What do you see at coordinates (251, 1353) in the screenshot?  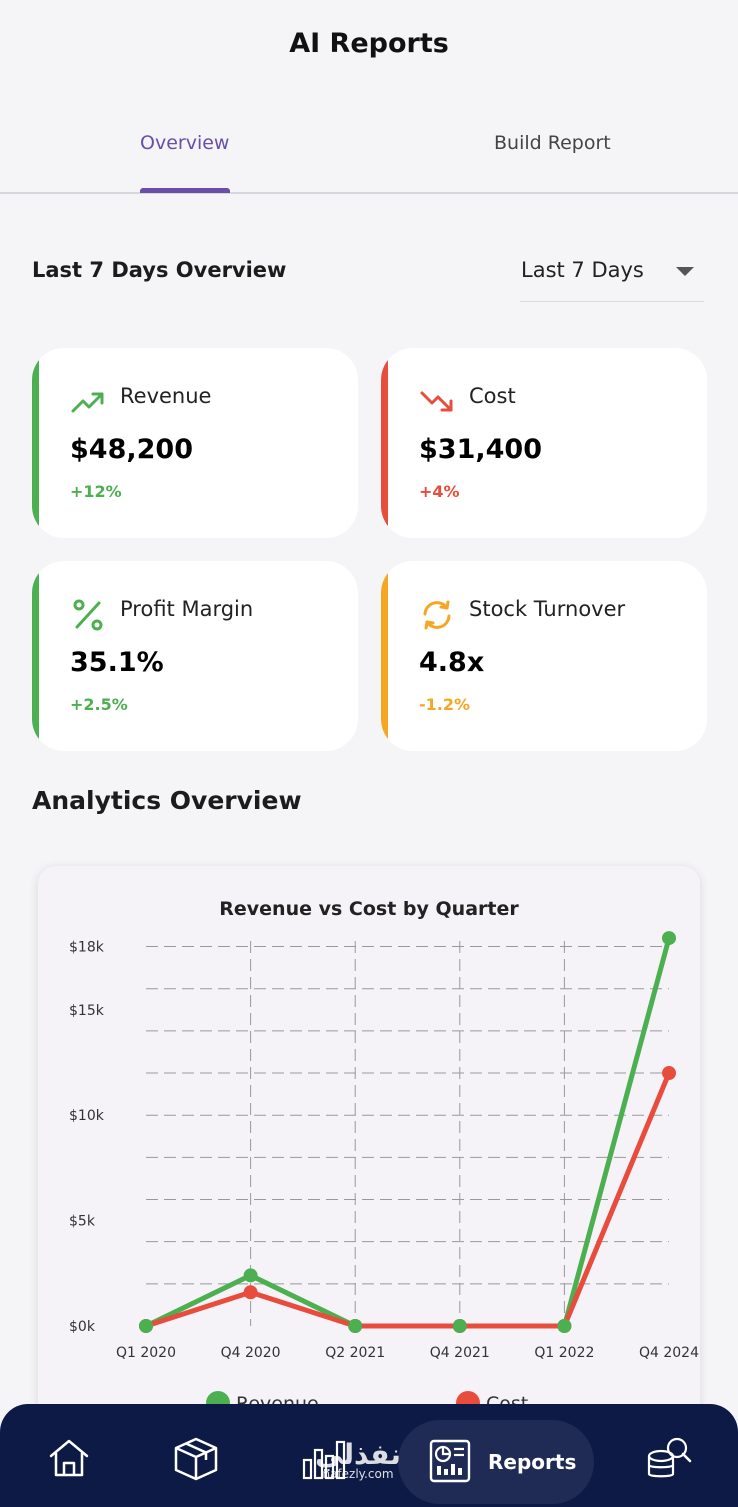 I see `x-tick-label: Q4 2020` at bounding box center [251, 1353].